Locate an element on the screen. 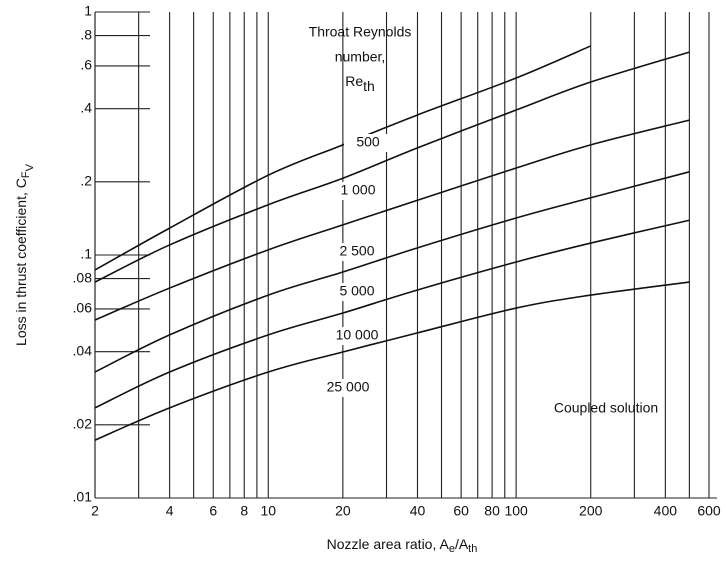 The image size is (728, 563). annotation-title: Throat Reynolds is located at coordinates (360, 32).